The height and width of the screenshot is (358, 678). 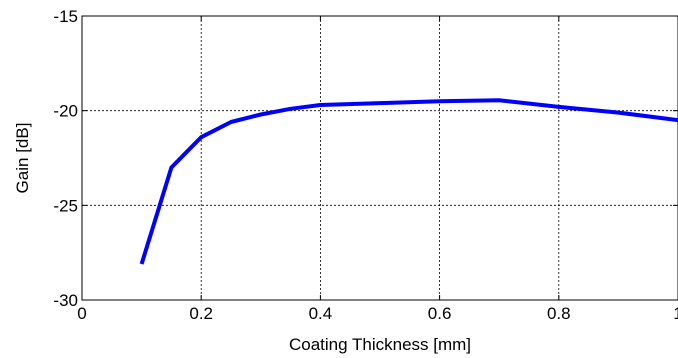 What do you see at coordinates (559, 313) in the screenshot?
I see `x-tick-label: 0.8` at bounding box center [559, 313].